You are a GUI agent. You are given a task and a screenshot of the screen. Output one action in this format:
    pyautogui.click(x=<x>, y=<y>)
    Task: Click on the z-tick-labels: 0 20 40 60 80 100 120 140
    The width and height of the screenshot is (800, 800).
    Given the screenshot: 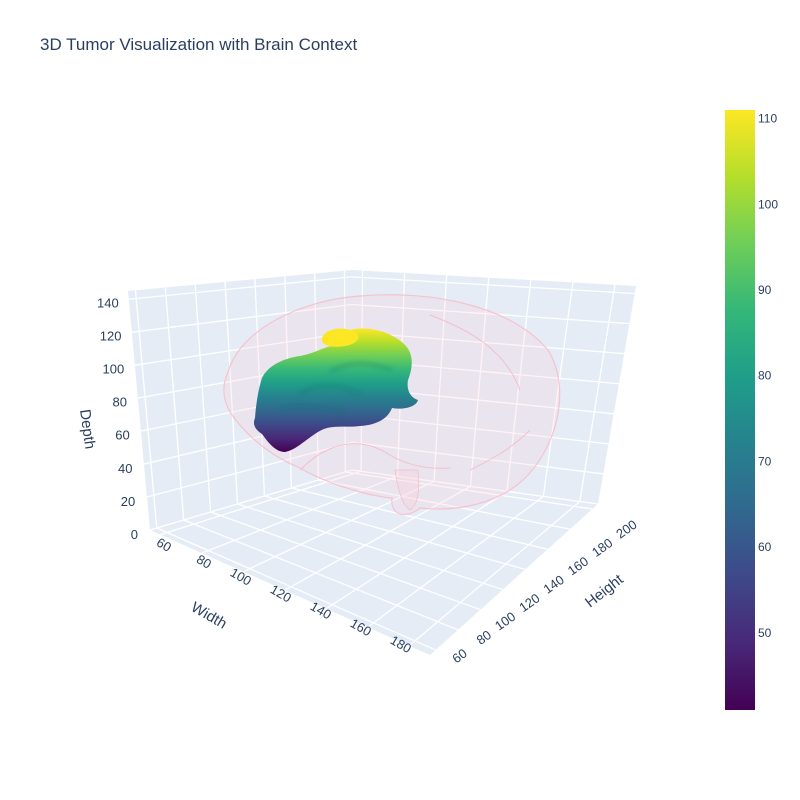 What is the action you would take?
    pyautogui.click(x=117, y=418)
    